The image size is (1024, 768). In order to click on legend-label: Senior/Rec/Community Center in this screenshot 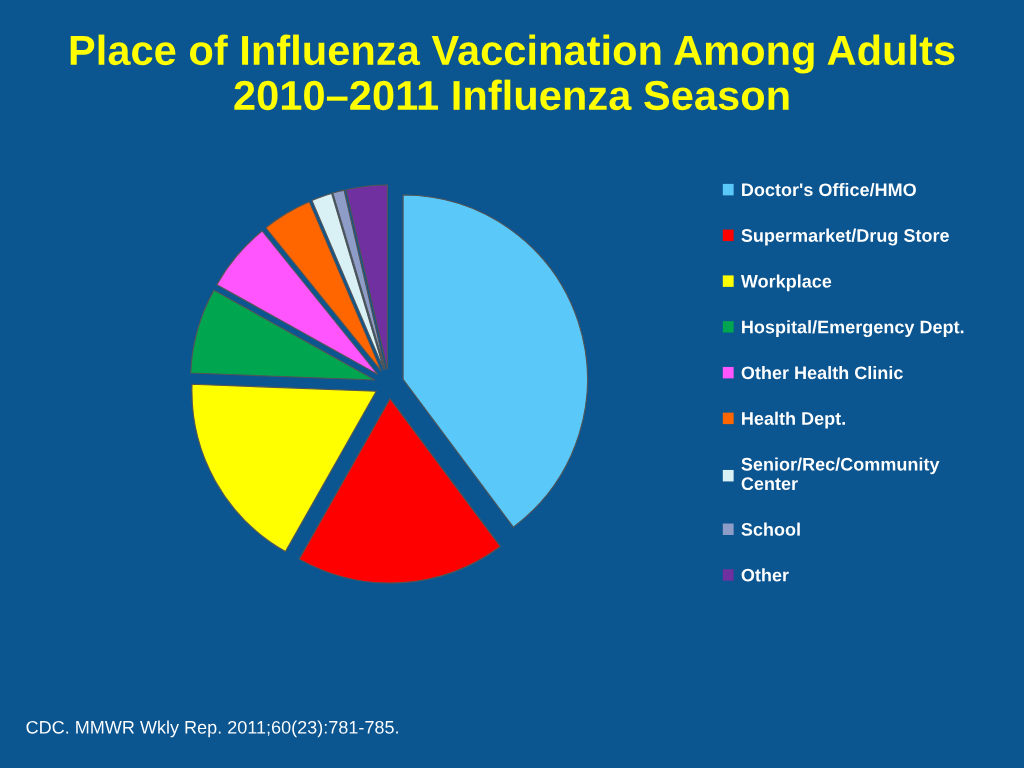, I will do `click(840, 474)`.